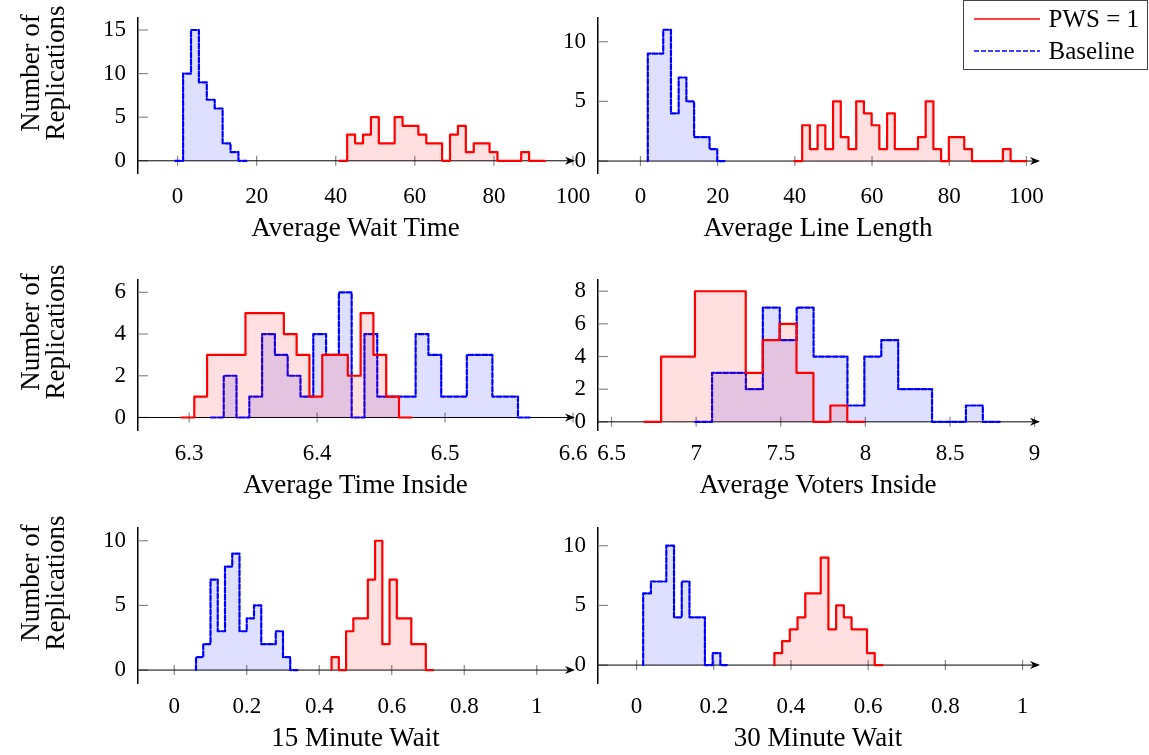  Describe the element at coordinates (1093, 19) in the screenshot. I see `legend-label: PWS = 1` at that location.